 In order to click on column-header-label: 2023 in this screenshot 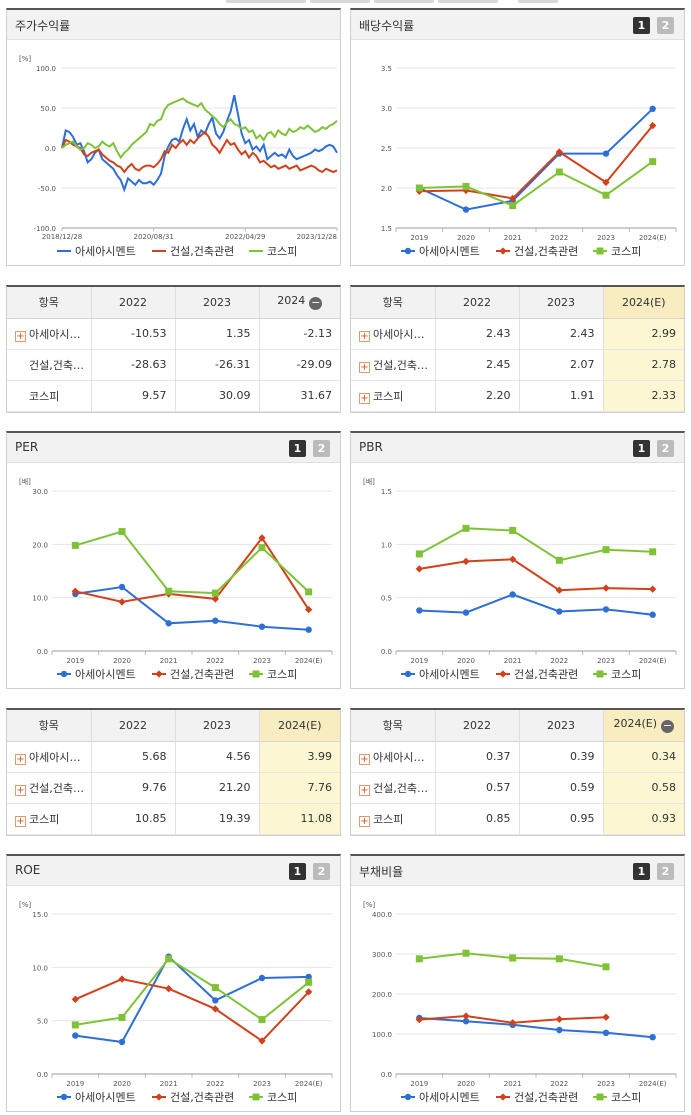, I will do `click(561, 302)`.